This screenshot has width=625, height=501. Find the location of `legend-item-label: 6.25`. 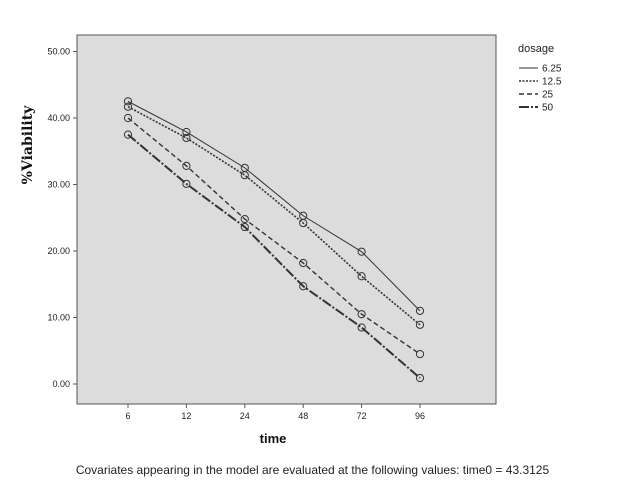

legend-item-label: 6.25 is located at coordinates (552, 69).